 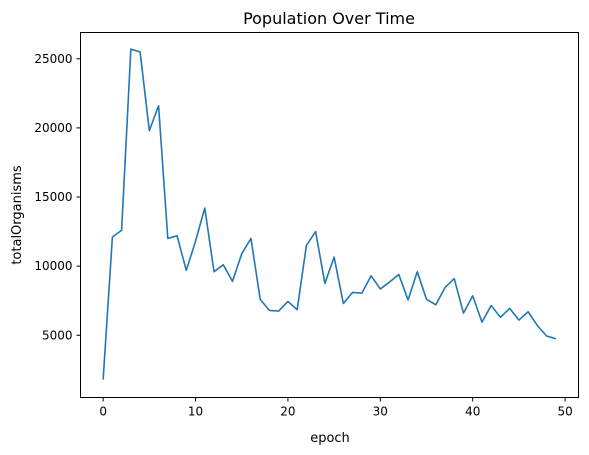 What do you see at coordinates (57, 335) in the screenshot?
I see `y-tick-label: 5000` at bounding box center [57, 335].